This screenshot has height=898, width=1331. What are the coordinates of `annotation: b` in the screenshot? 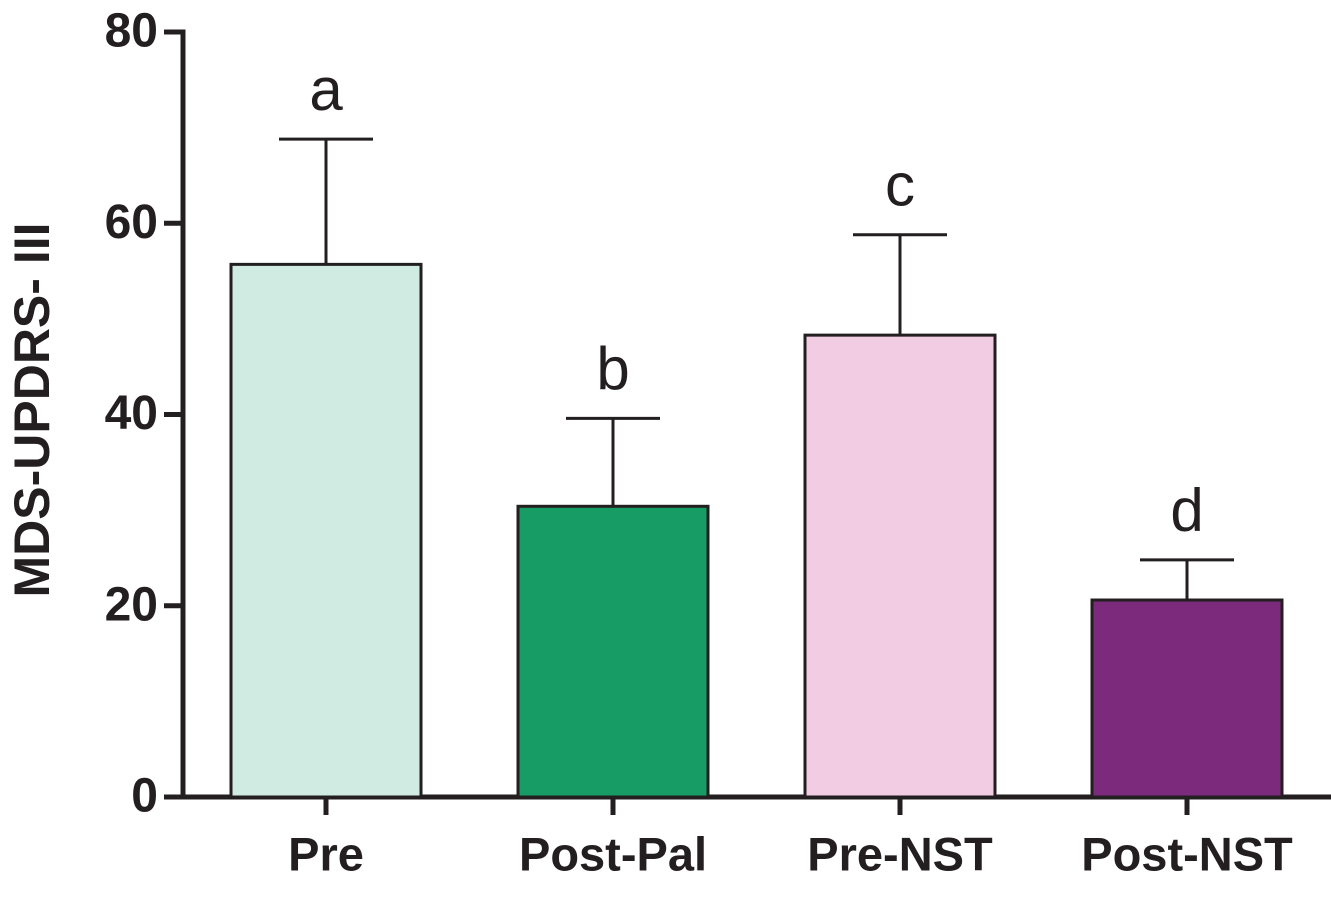 It's located at (612, 368).